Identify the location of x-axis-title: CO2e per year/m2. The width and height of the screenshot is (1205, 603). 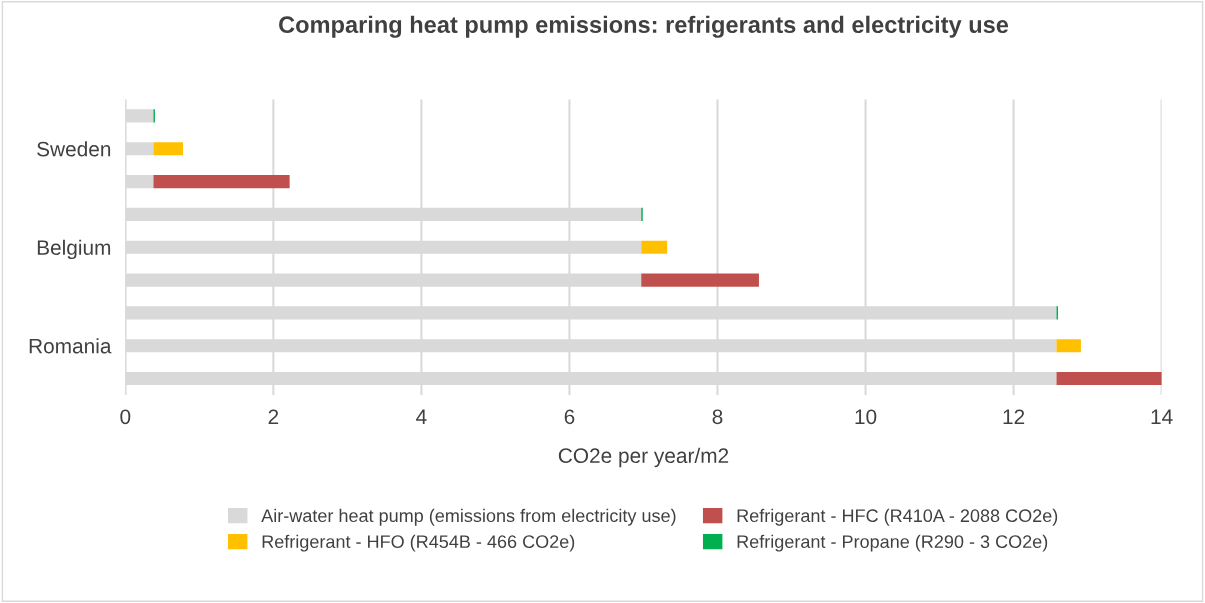
(643, 457).